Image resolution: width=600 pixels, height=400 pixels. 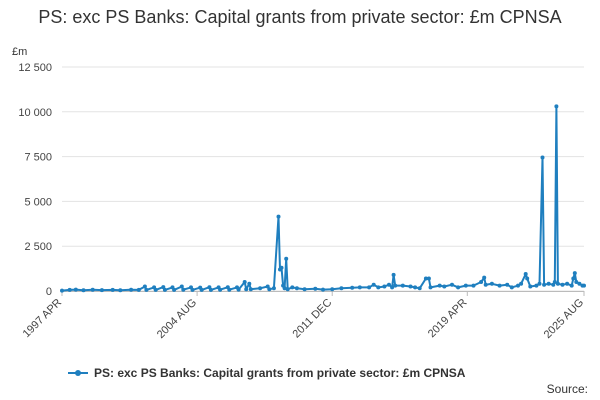 I want to click on y-axis-unit-label: £m, so click(x=20, y=52).